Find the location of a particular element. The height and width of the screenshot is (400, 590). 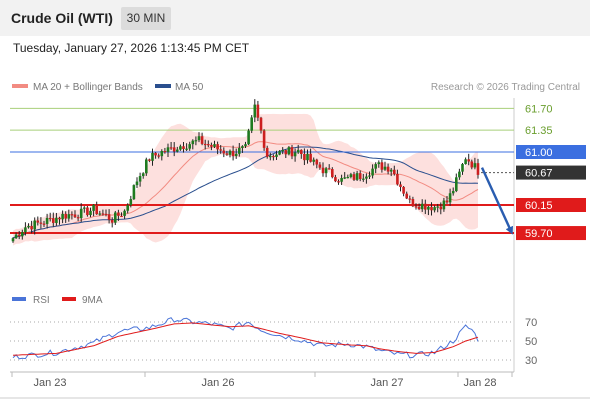

time-tick-label-3: Jan 28 is located at coordinates (479, 383).